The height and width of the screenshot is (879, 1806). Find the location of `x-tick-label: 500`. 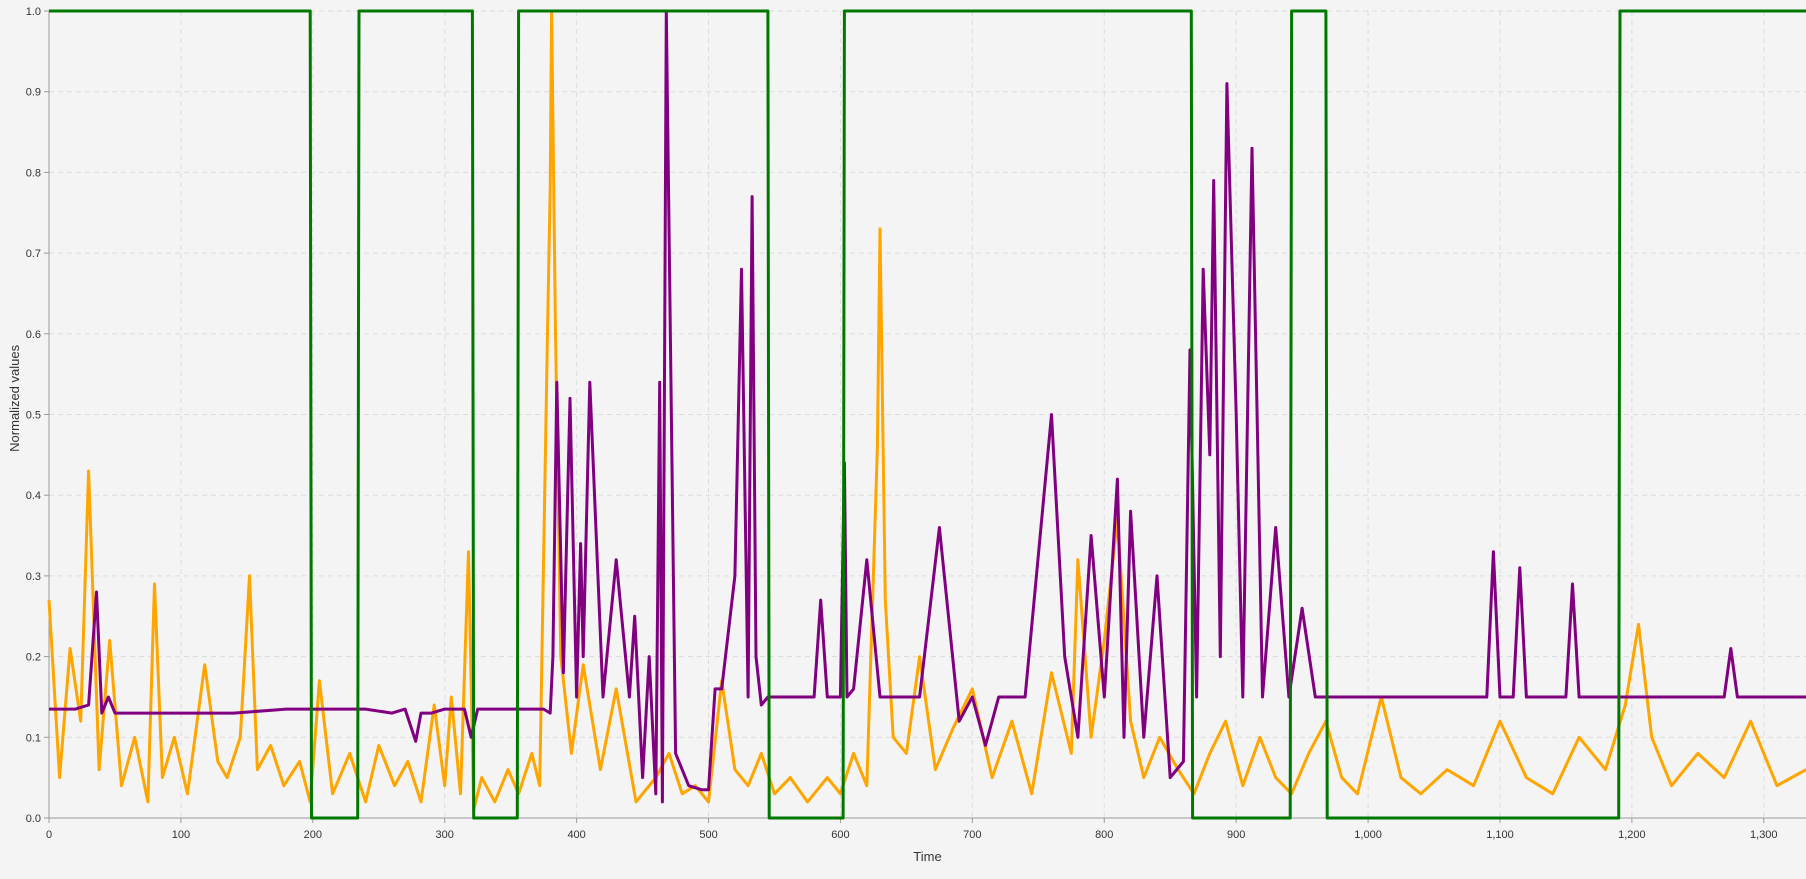

x-tick-label: 500 is located at coordinates (708, 835).